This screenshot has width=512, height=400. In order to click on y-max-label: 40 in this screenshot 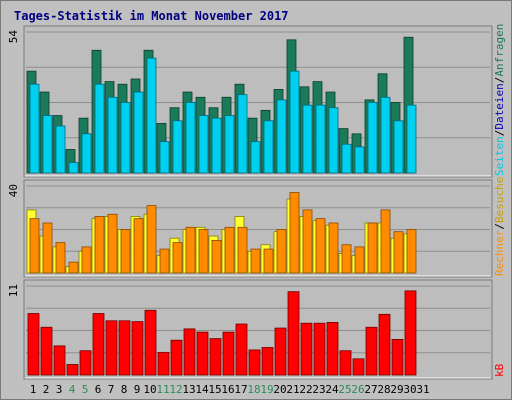, I will do `click(13, 190)`.